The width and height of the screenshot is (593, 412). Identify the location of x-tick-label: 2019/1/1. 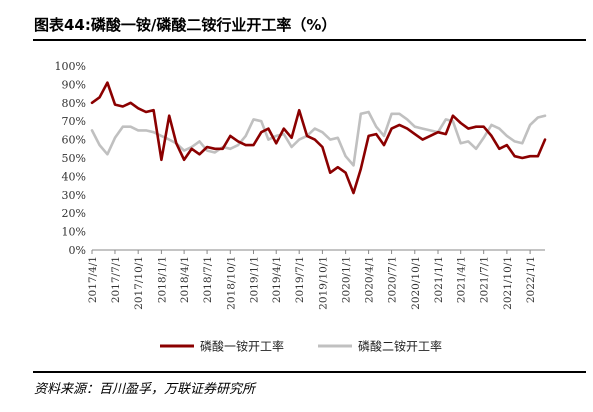
(255, 279).